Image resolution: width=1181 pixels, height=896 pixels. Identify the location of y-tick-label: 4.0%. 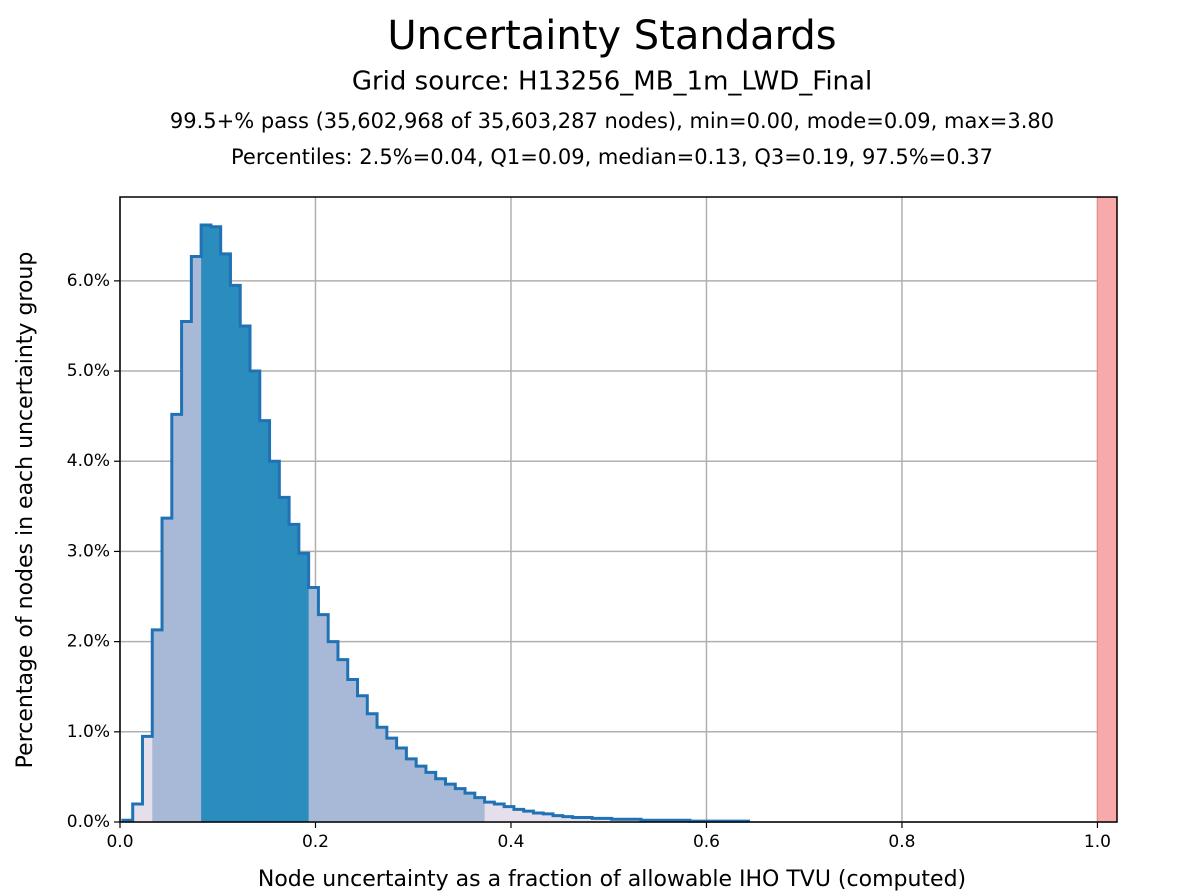
(88, 461).